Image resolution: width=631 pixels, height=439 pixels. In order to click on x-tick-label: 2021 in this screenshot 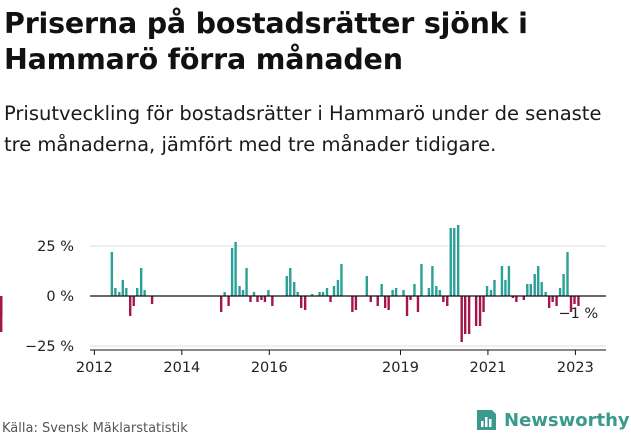, I will do `click(487, 368)`.